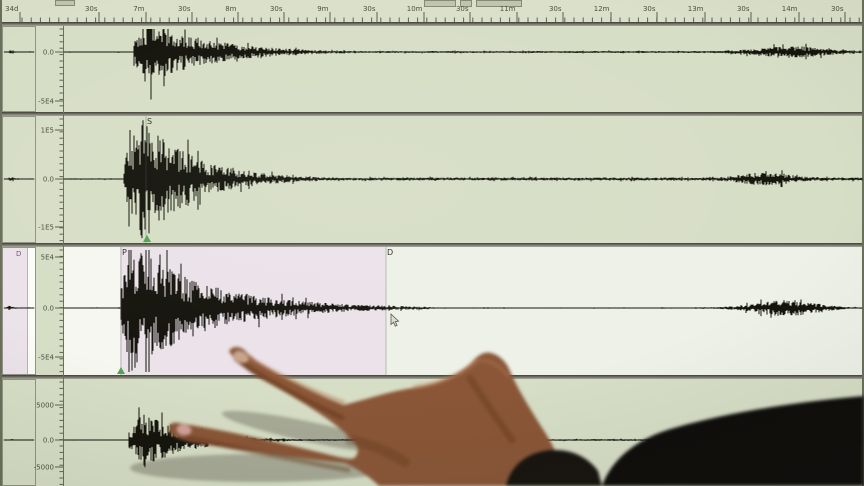 The height and width of the screenshot is (486, 864). I want to click on axis-label: -5000, so click(44, 468).